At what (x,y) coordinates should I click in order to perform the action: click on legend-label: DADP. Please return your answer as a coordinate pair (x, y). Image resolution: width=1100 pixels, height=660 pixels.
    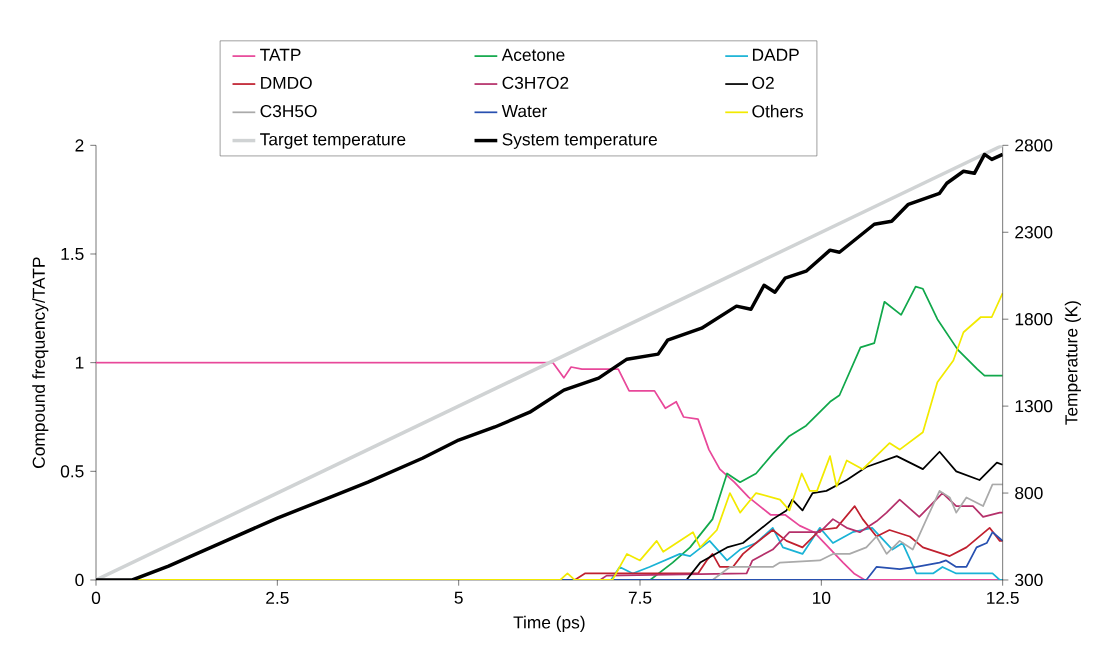
    Looking at the image, I should click on (775, 54).